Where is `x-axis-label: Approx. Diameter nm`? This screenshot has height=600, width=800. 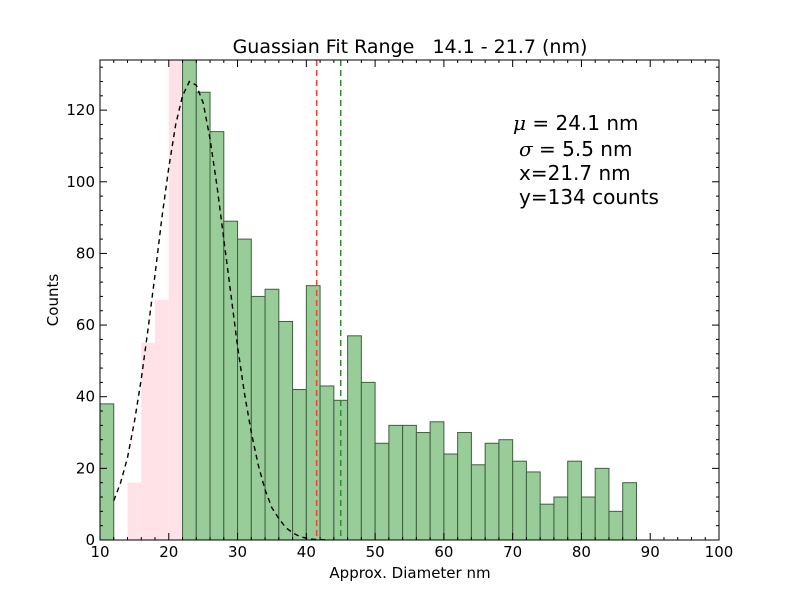
x-axis-label: Approx. Diameter nm is located at coordinates (409, 573).